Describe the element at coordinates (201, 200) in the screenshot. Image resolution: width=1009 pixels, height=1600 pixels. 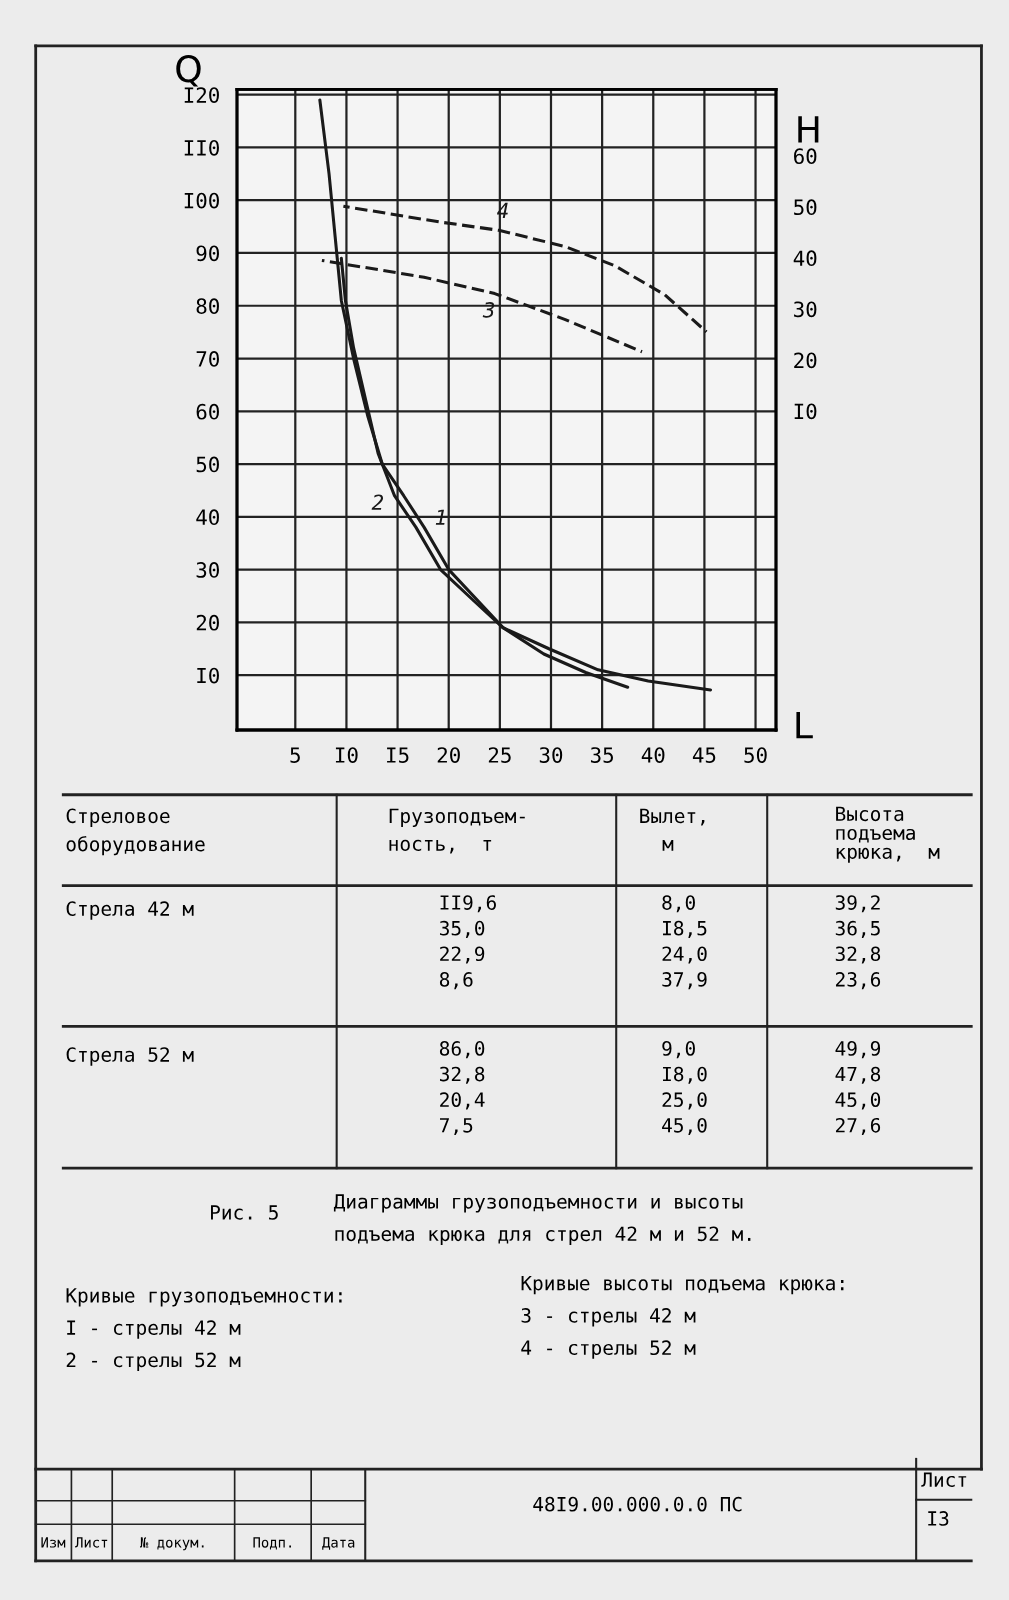
I see `y-tick-label: I00` at that location.